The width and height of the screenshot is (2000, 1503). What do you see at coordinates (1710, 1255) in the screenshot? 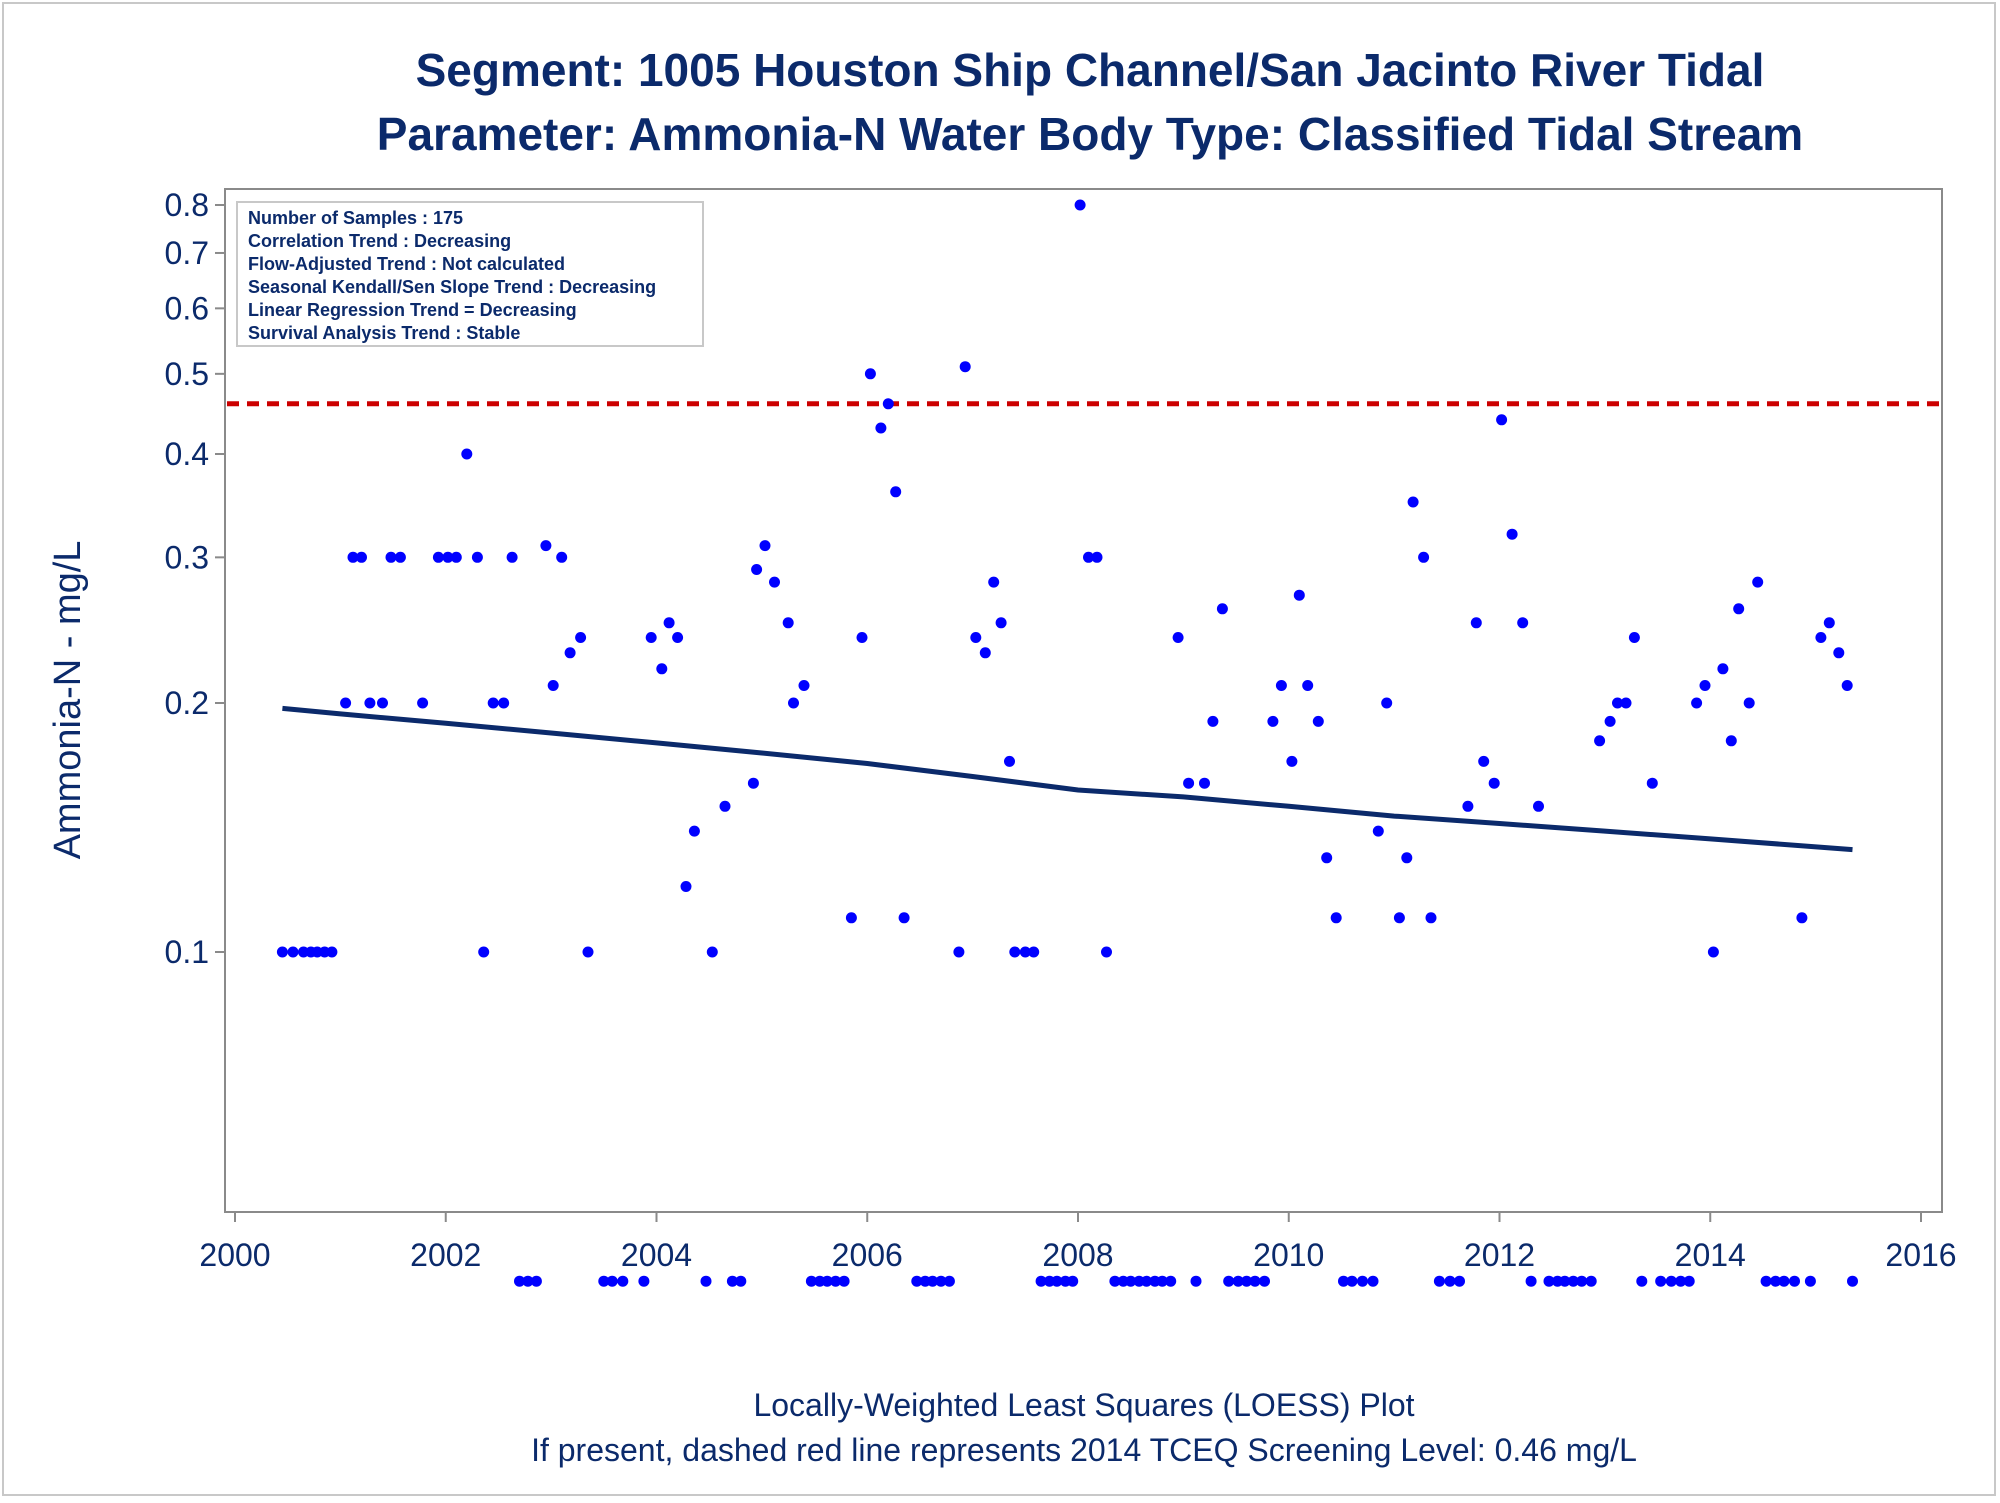
I see `x-tick-label: 2014` at bounding box center [1710, 1255].